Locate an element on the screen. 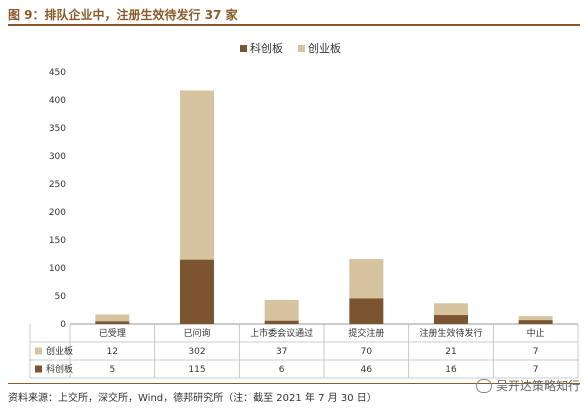 This screenshot has height=411, width=588. y-tick-label: 150 is located at coordinates (57, 241).